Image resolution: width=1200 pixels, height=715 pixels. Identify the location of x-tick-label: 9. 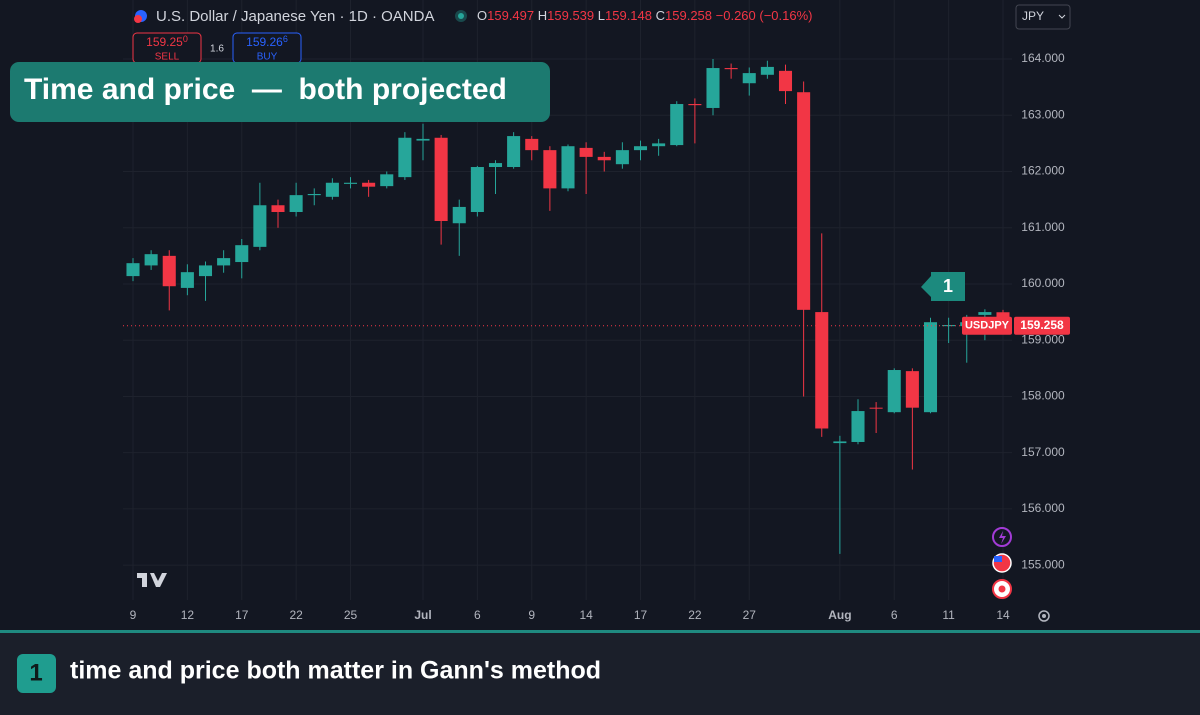
(531, 615).